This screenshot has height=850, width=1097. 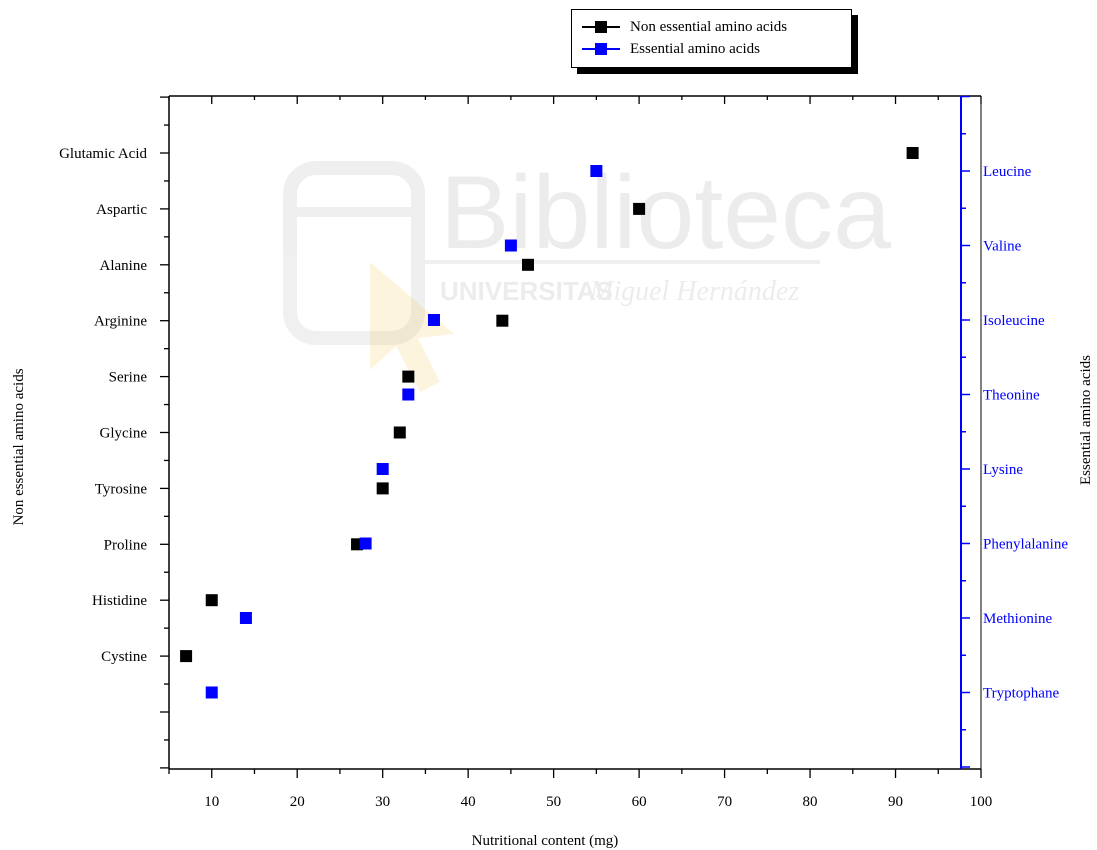 What do you see at coordinates (665, 213) in the screenshot?
I see `watermark-title: Biblioteca` at bounding box center [665, 213].